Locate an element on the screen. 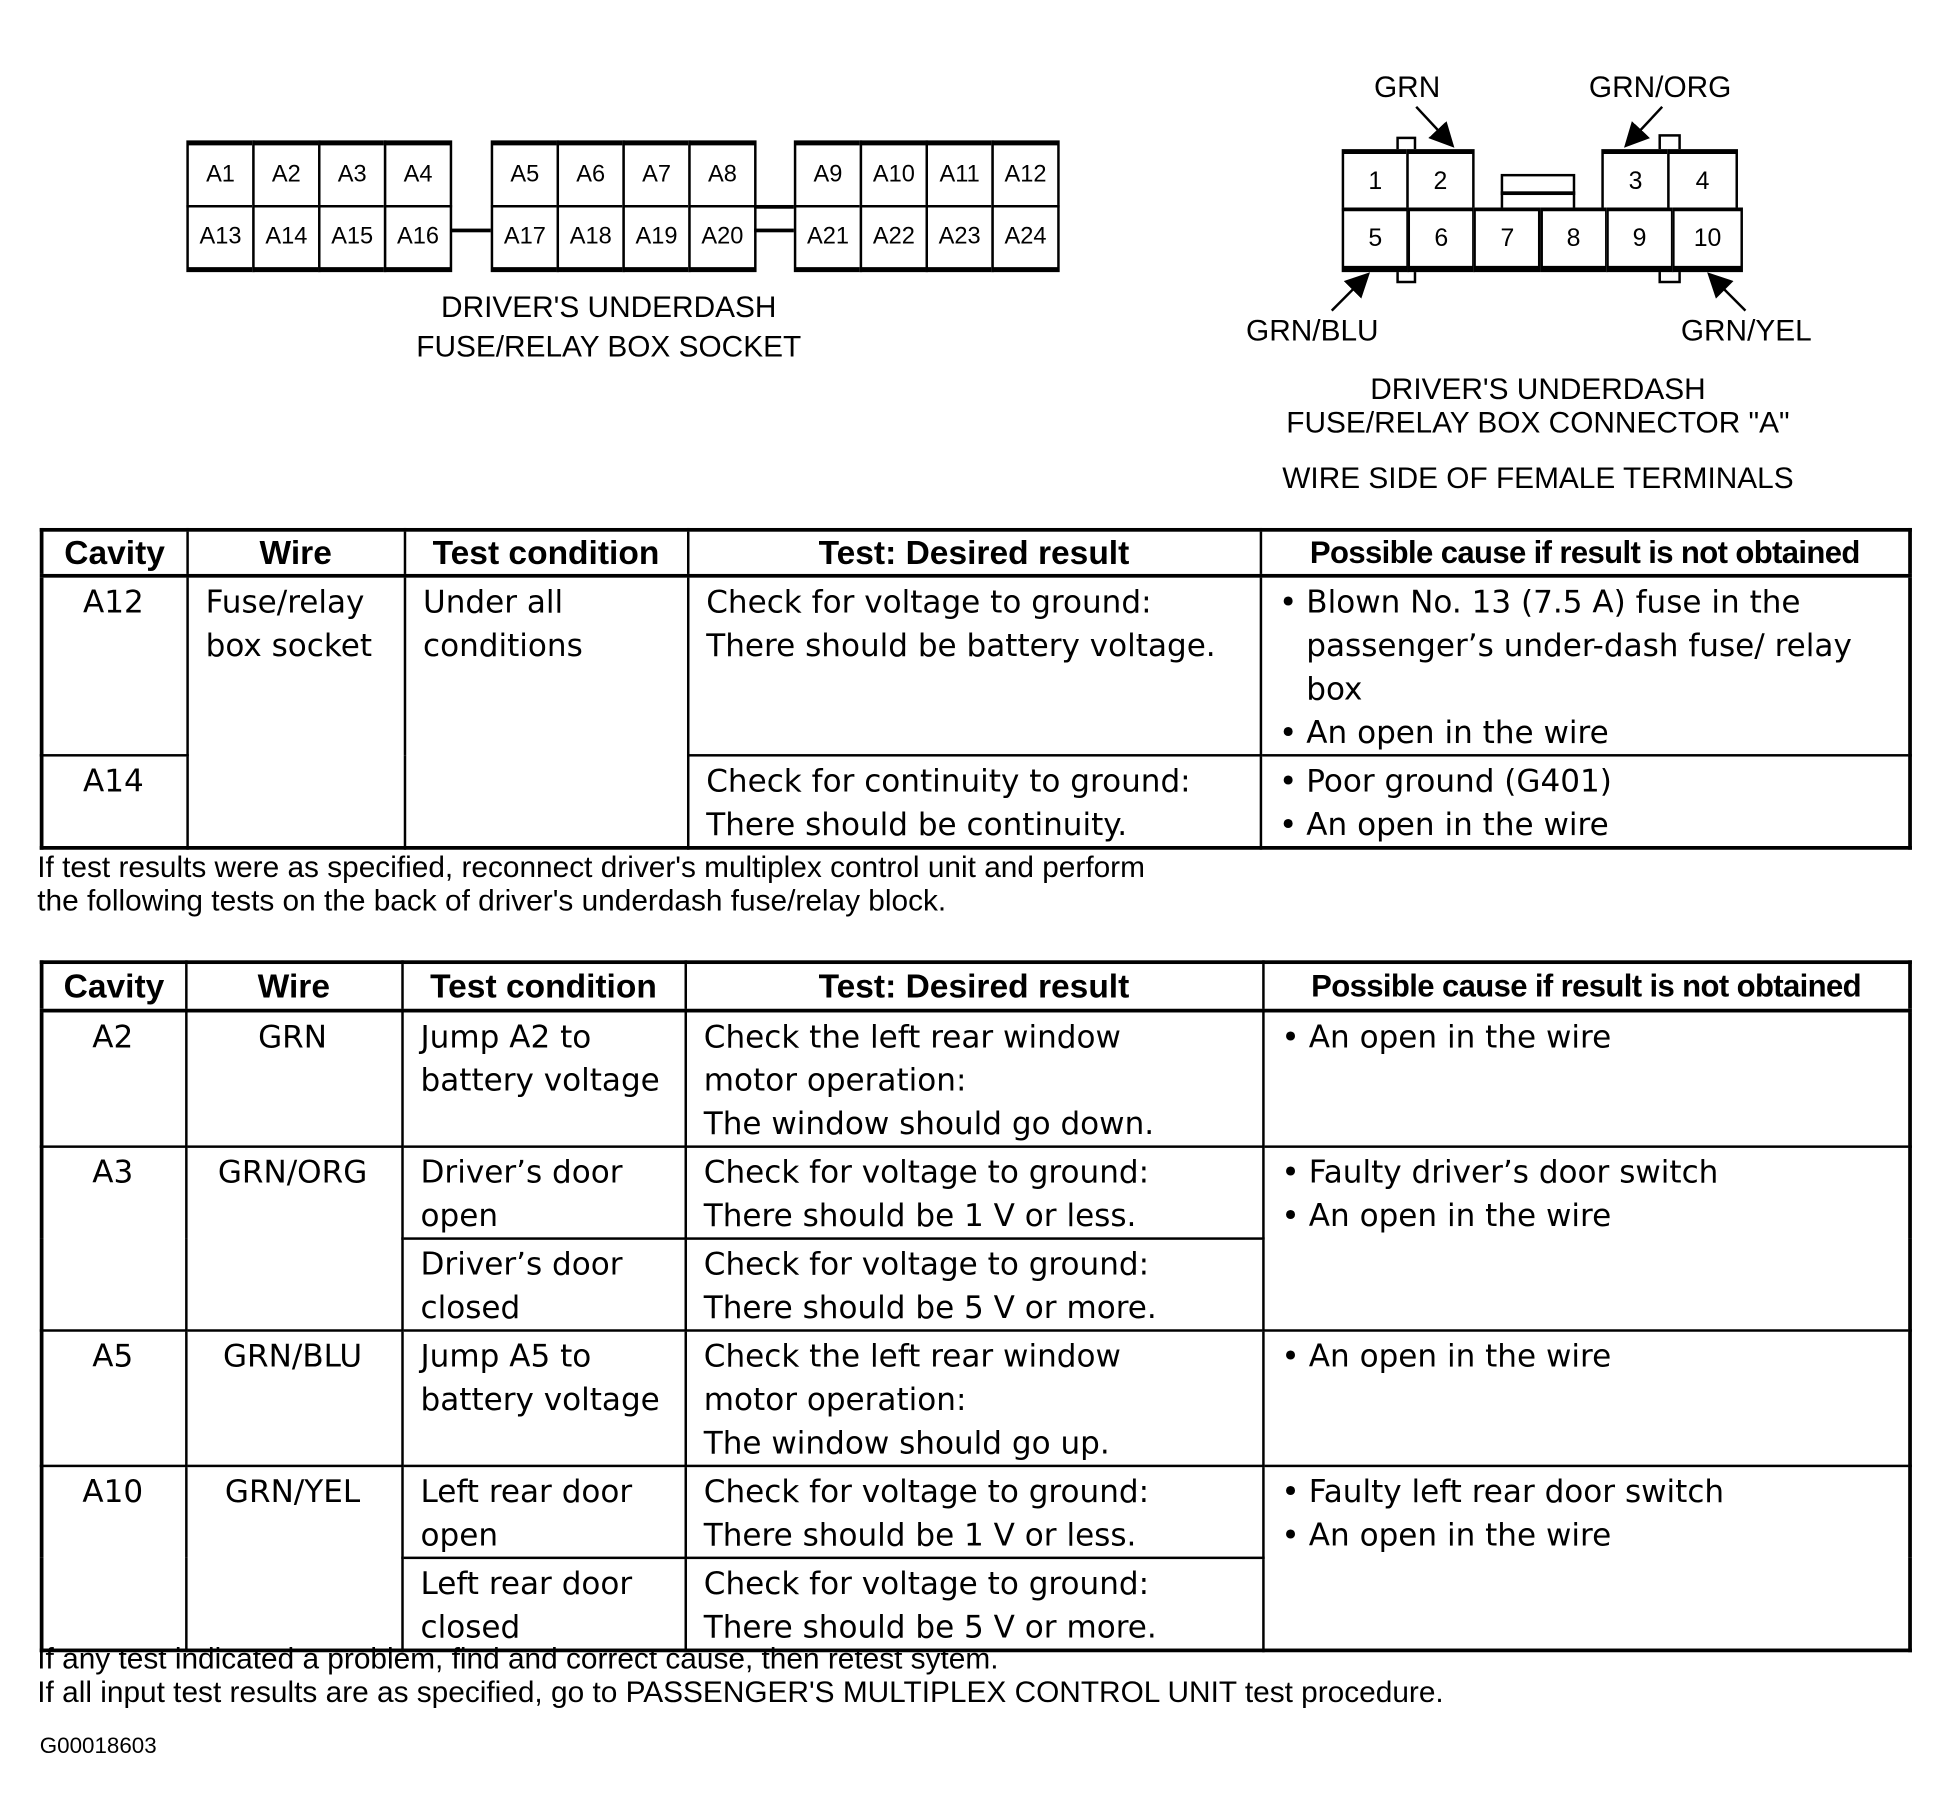 This screenshot has height=1818, width=1938. cavity-cell: A14 is located at coordinates (114, 802).